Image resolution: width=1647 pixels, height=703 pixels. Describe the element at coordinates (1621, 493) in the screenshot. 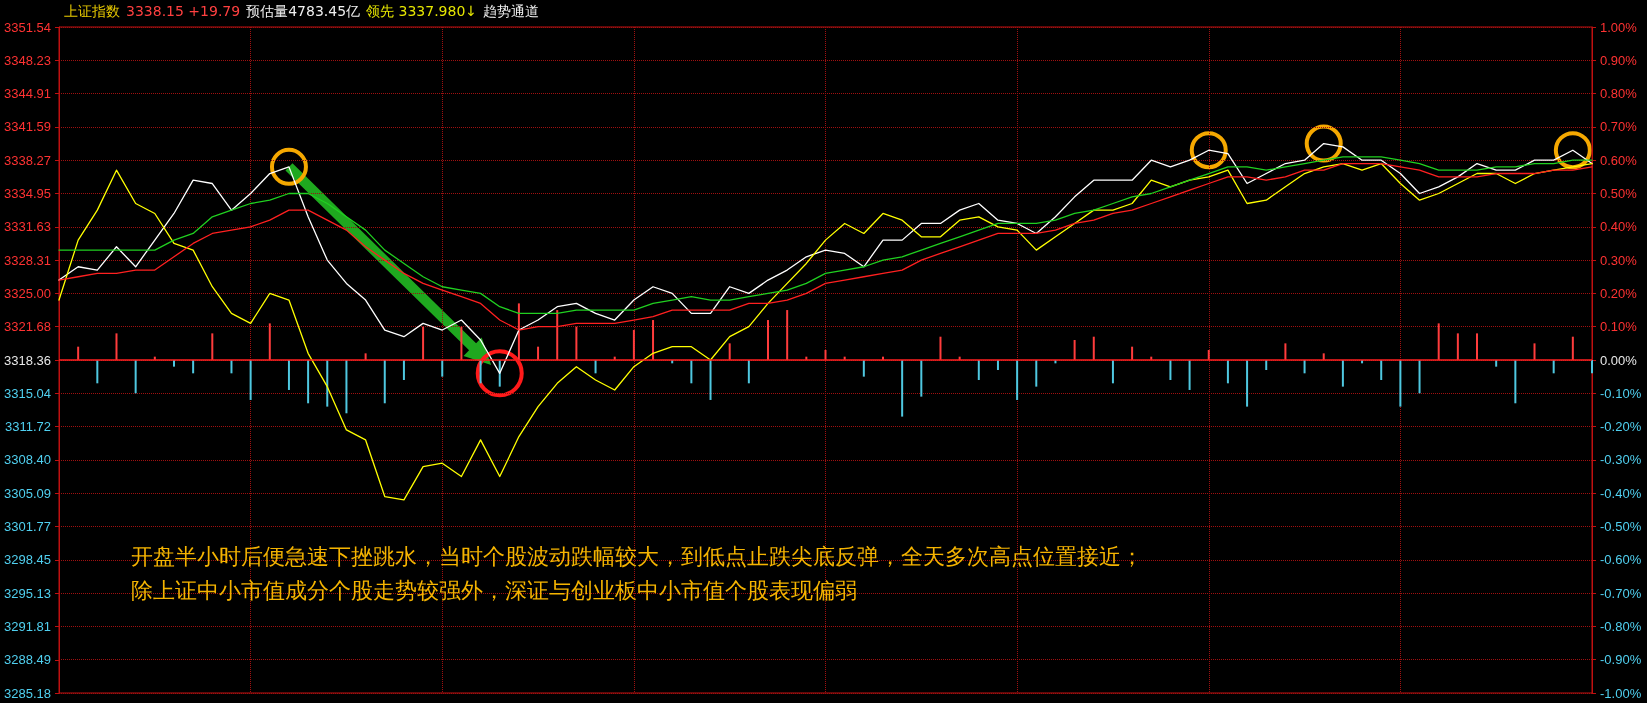

I see `y2-tick-label: -0.40%` at that location.